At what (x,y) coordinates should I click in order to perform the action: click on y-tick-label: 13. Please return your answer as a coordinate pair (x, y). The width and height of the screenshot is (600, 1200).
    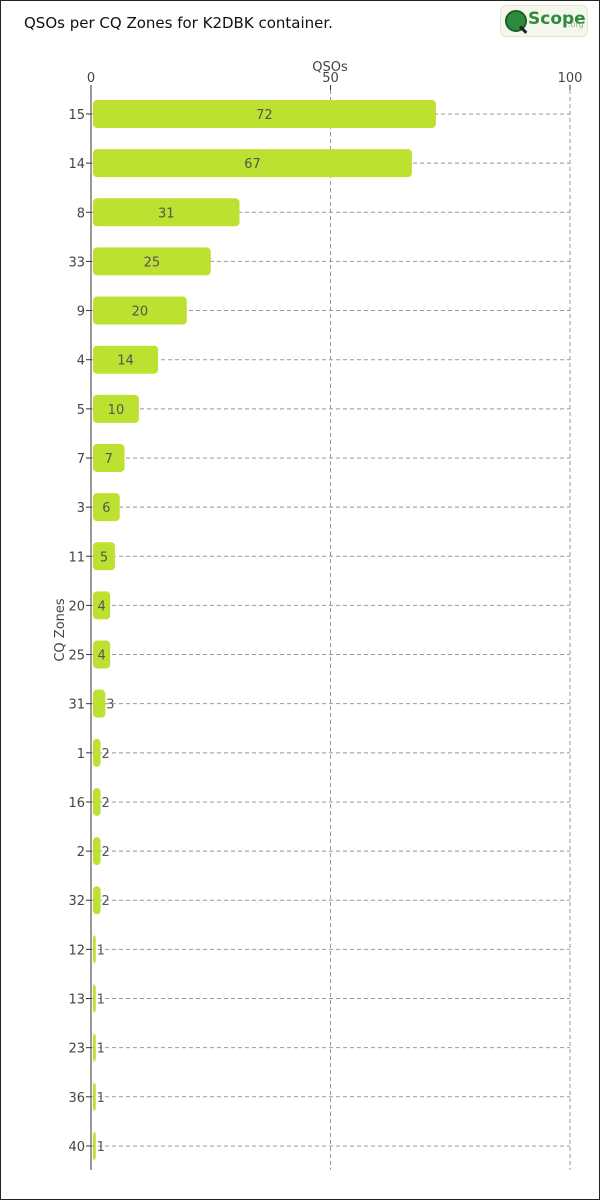
    Looking at the image, I should click on (76, 1000).